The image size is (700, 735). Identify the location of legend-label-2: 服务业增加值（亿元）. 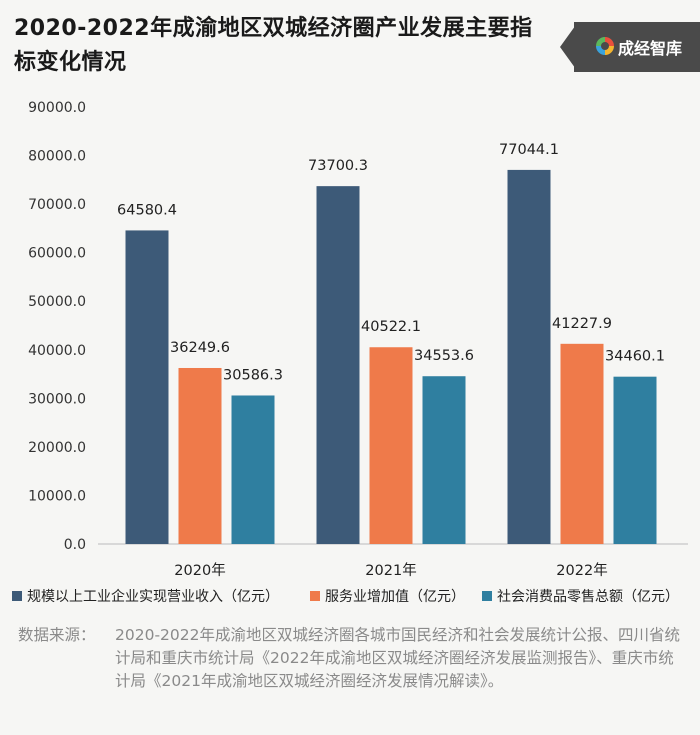
(395, 597).